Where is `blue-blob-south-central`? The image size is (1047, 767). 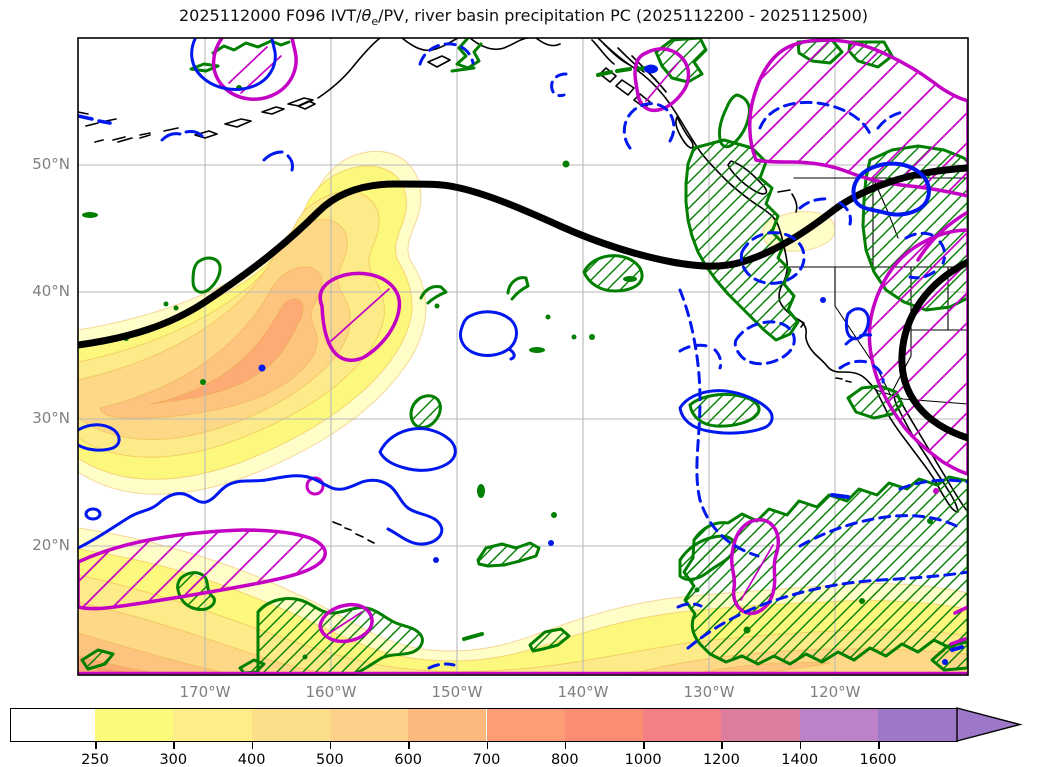
blue-blob-south-central is located at coordinates (417, 449).